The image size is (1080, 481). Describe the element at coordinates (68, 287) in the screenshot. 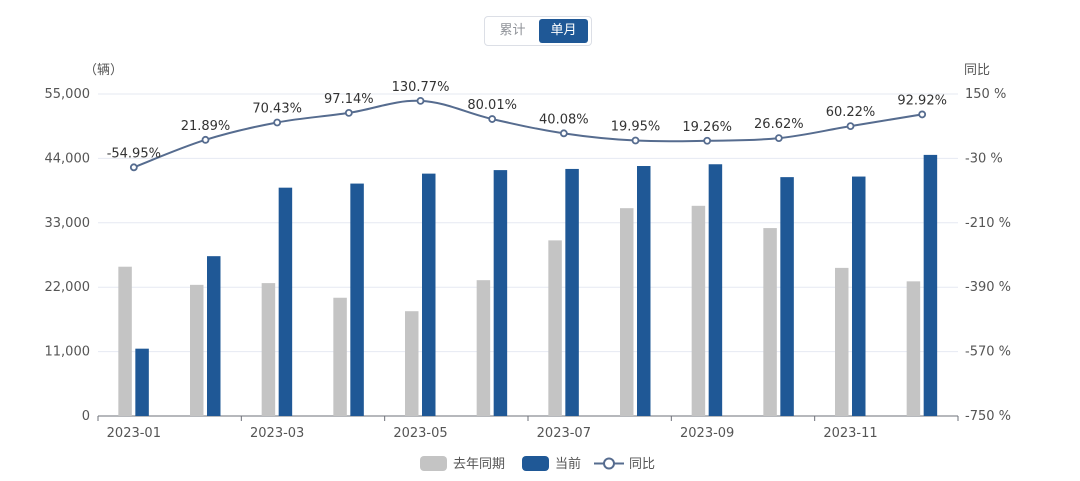

I see `left-tick-label: 22,000` at that location.